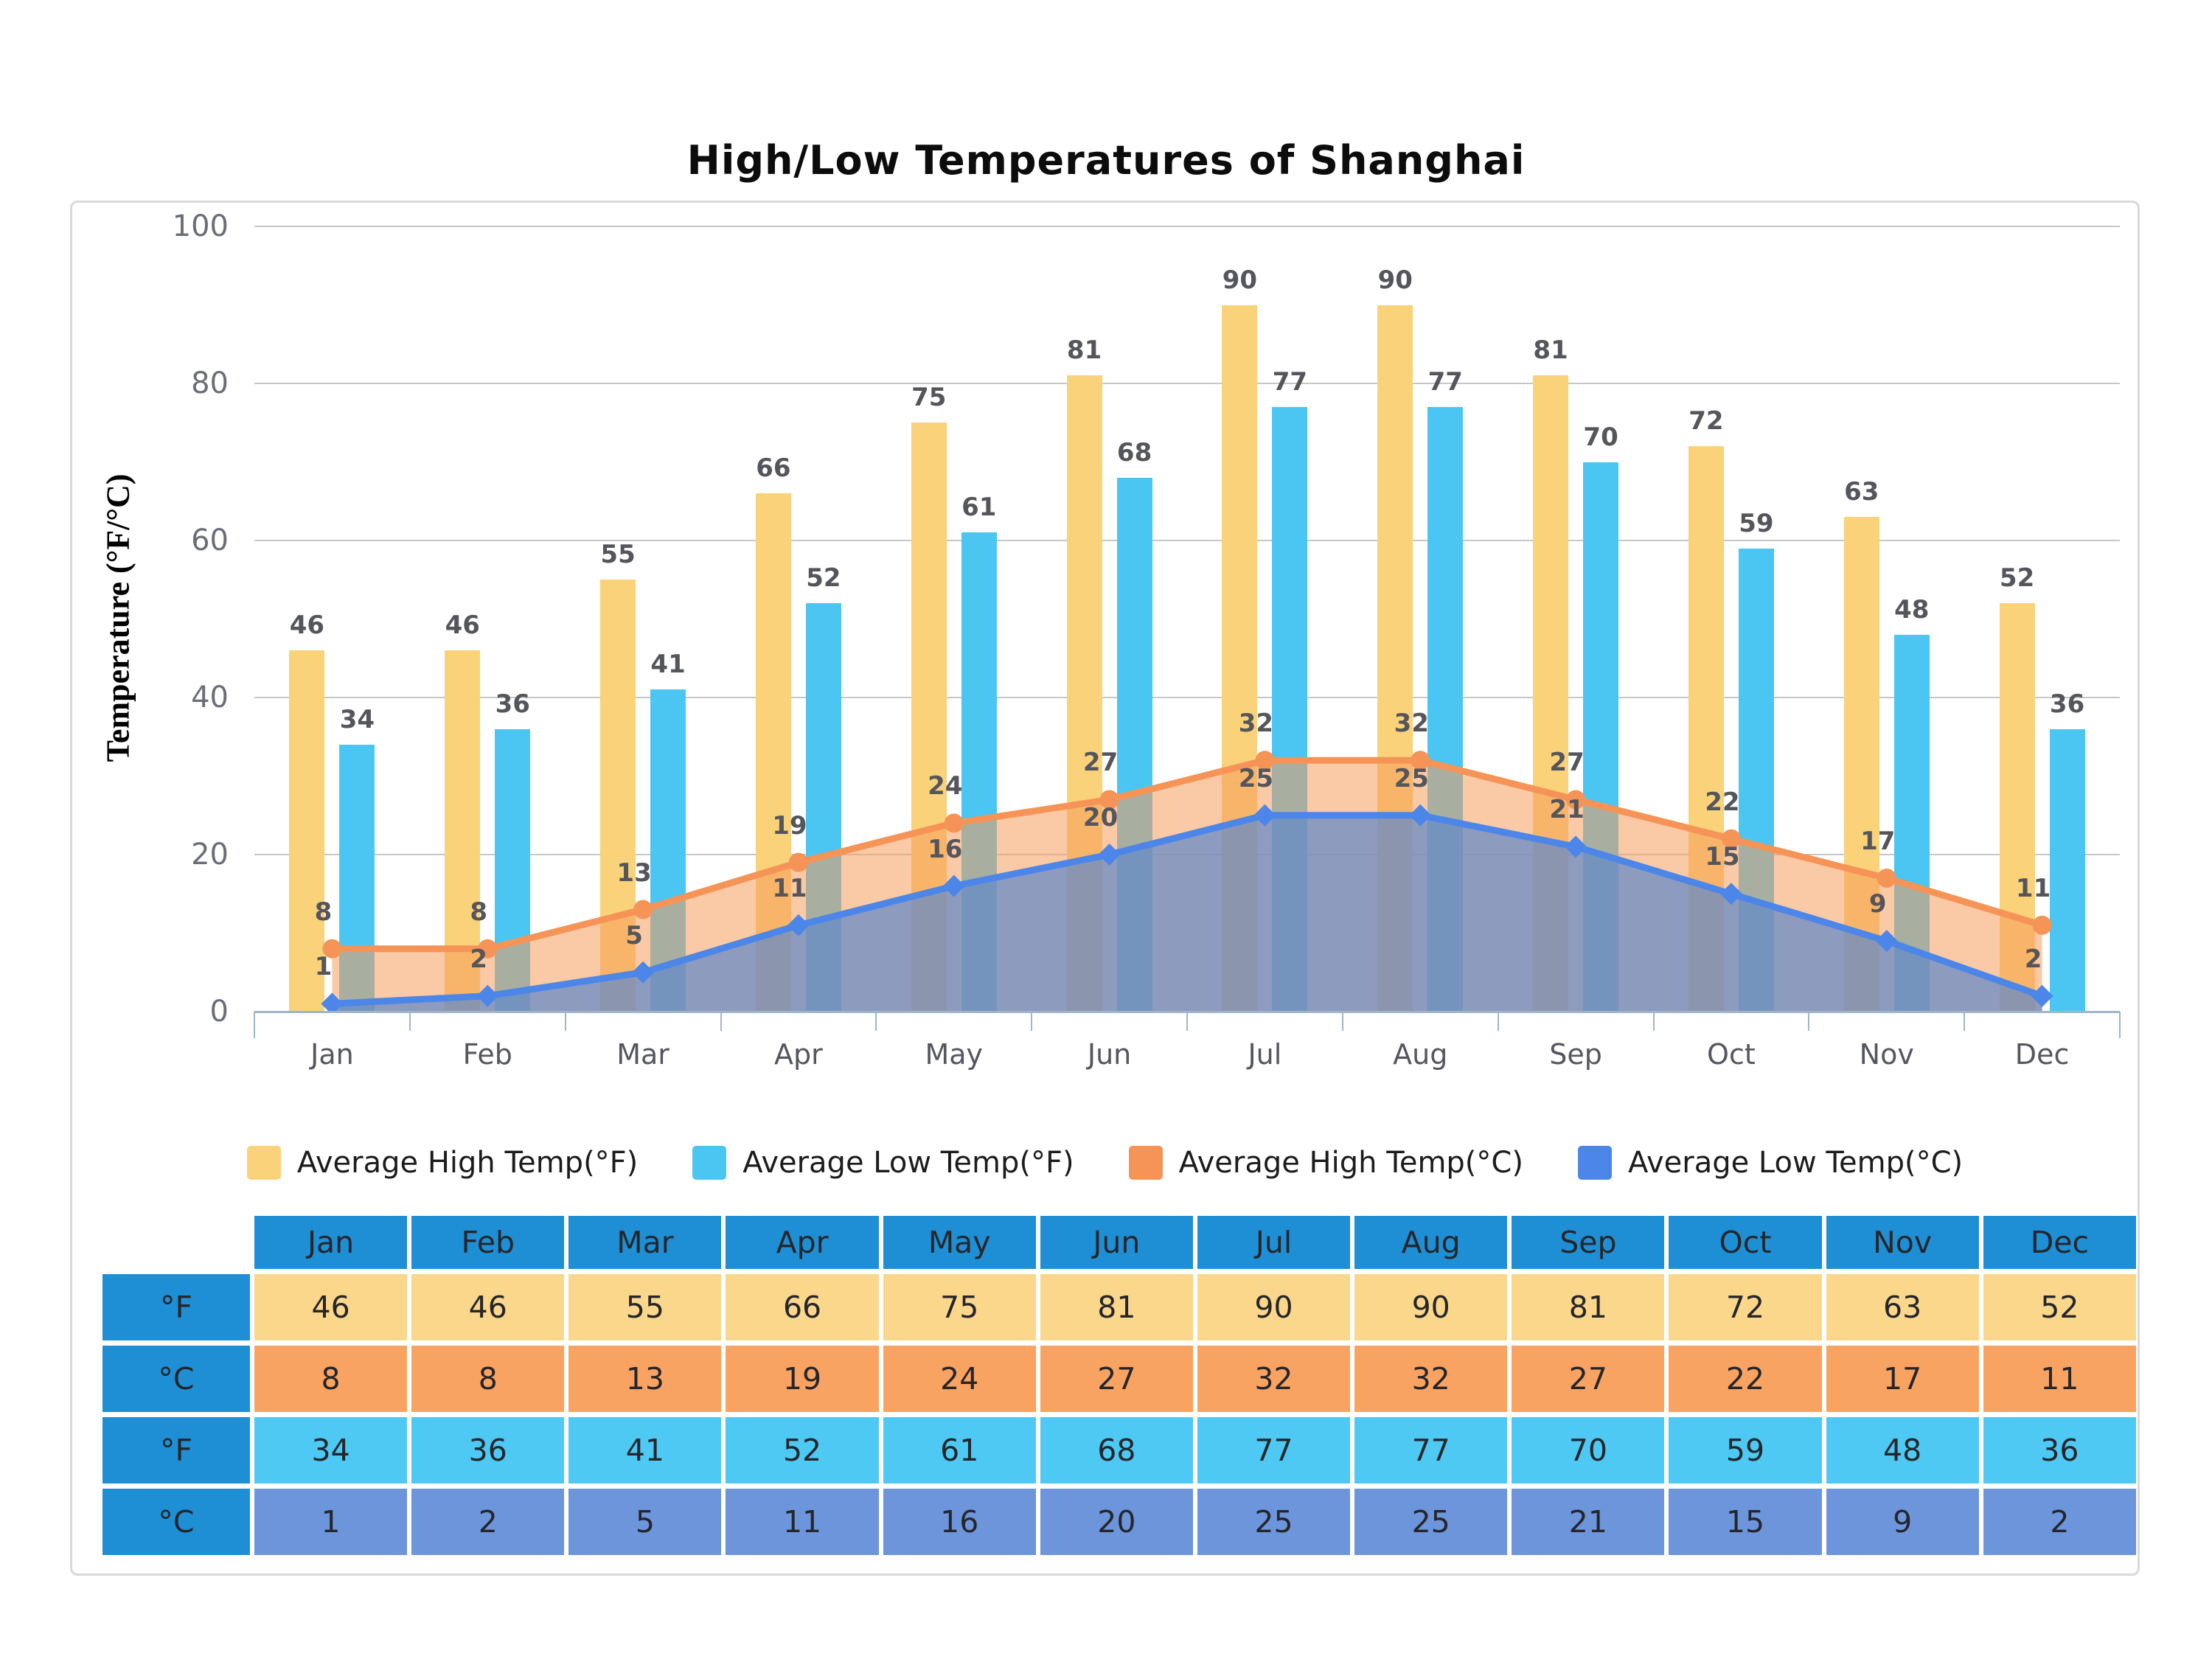 This screenshot has height=1659, width=2212. Describe the element at coordinates (307, 831) in the screenshot. I see `bar-high-f-Jan` at that location.